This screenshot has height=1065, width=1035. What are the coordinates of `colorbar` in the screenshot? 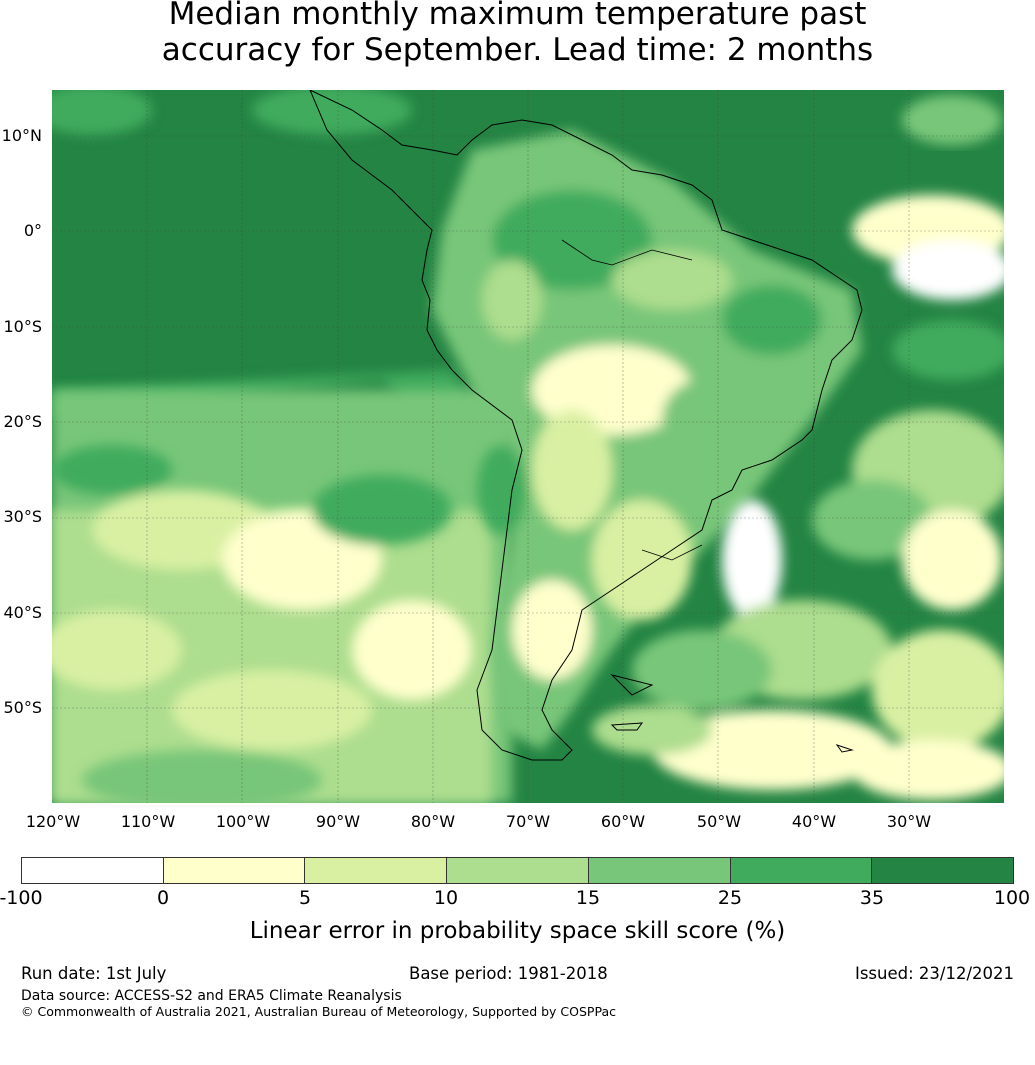 It's located at (517, 870).